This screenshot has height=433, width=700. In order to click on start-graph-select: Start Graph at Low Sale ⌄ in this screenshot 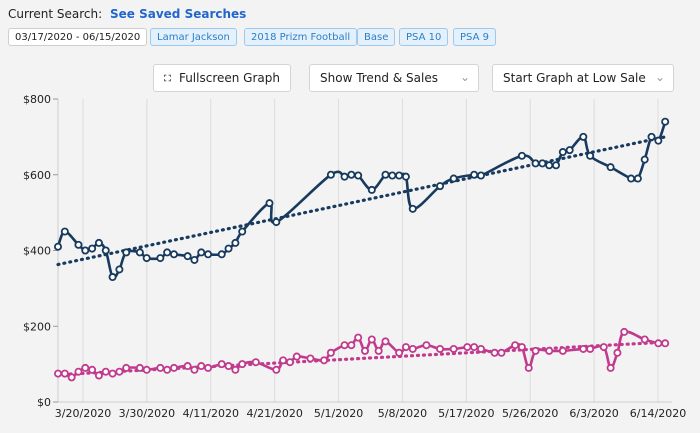, I will do `click(583, 78)`.